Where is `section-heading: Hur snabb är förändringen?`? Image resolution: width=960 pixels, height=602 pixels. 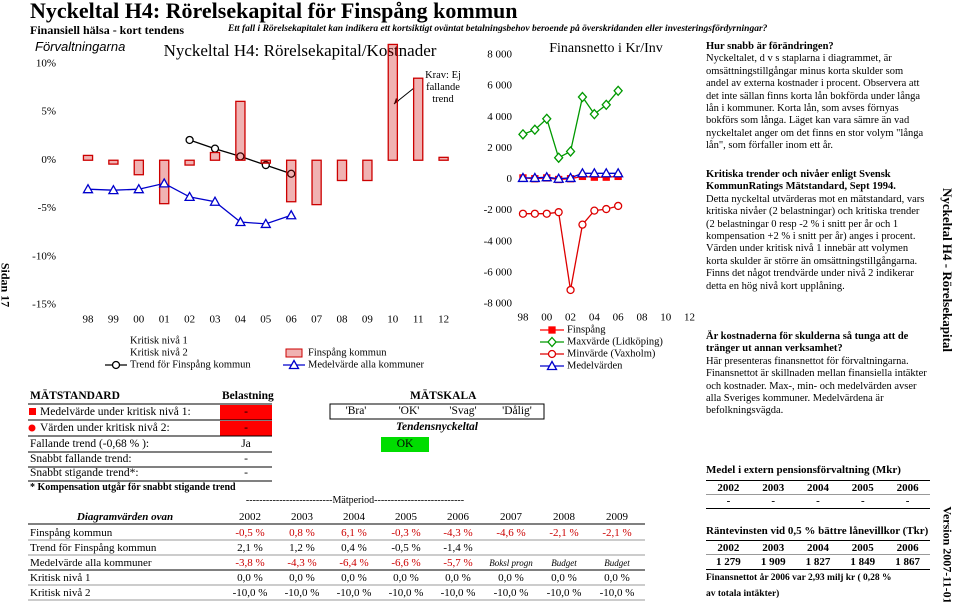
section-heading: Hur snabb är förändringen? is located at coordinates (770, 46).